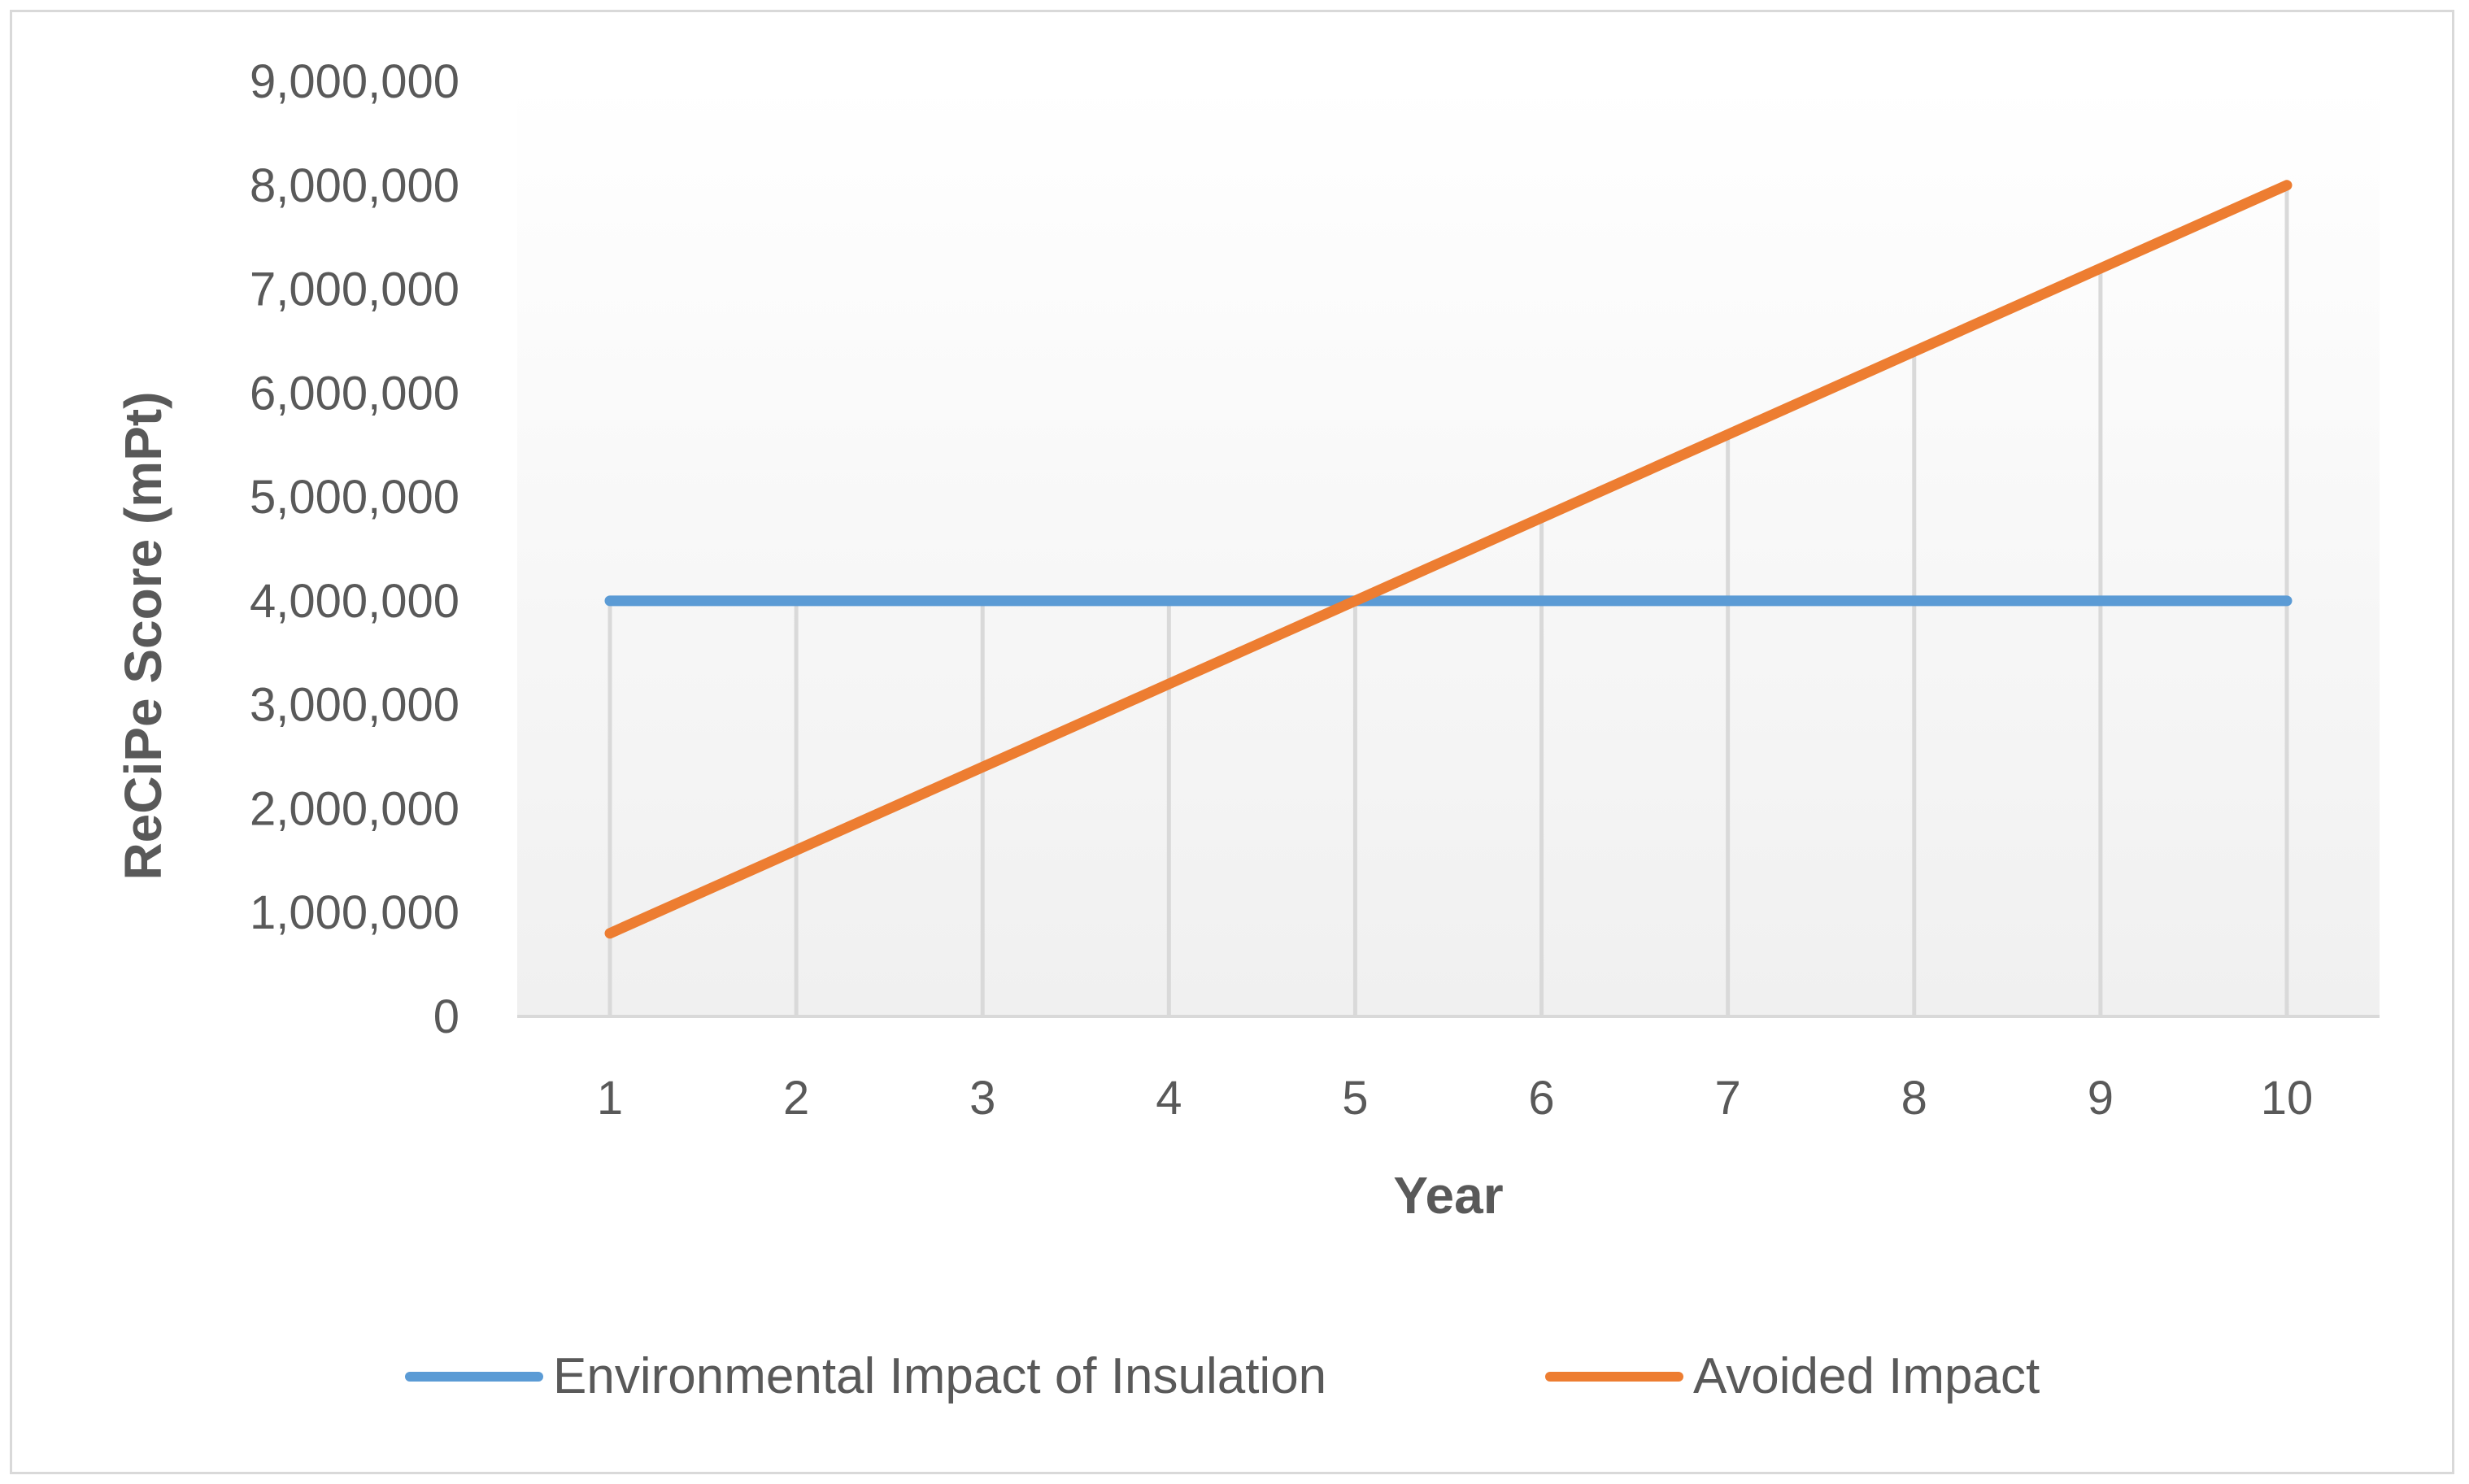  I want to click on x-tick-label: 5, so click(1355, 1098).